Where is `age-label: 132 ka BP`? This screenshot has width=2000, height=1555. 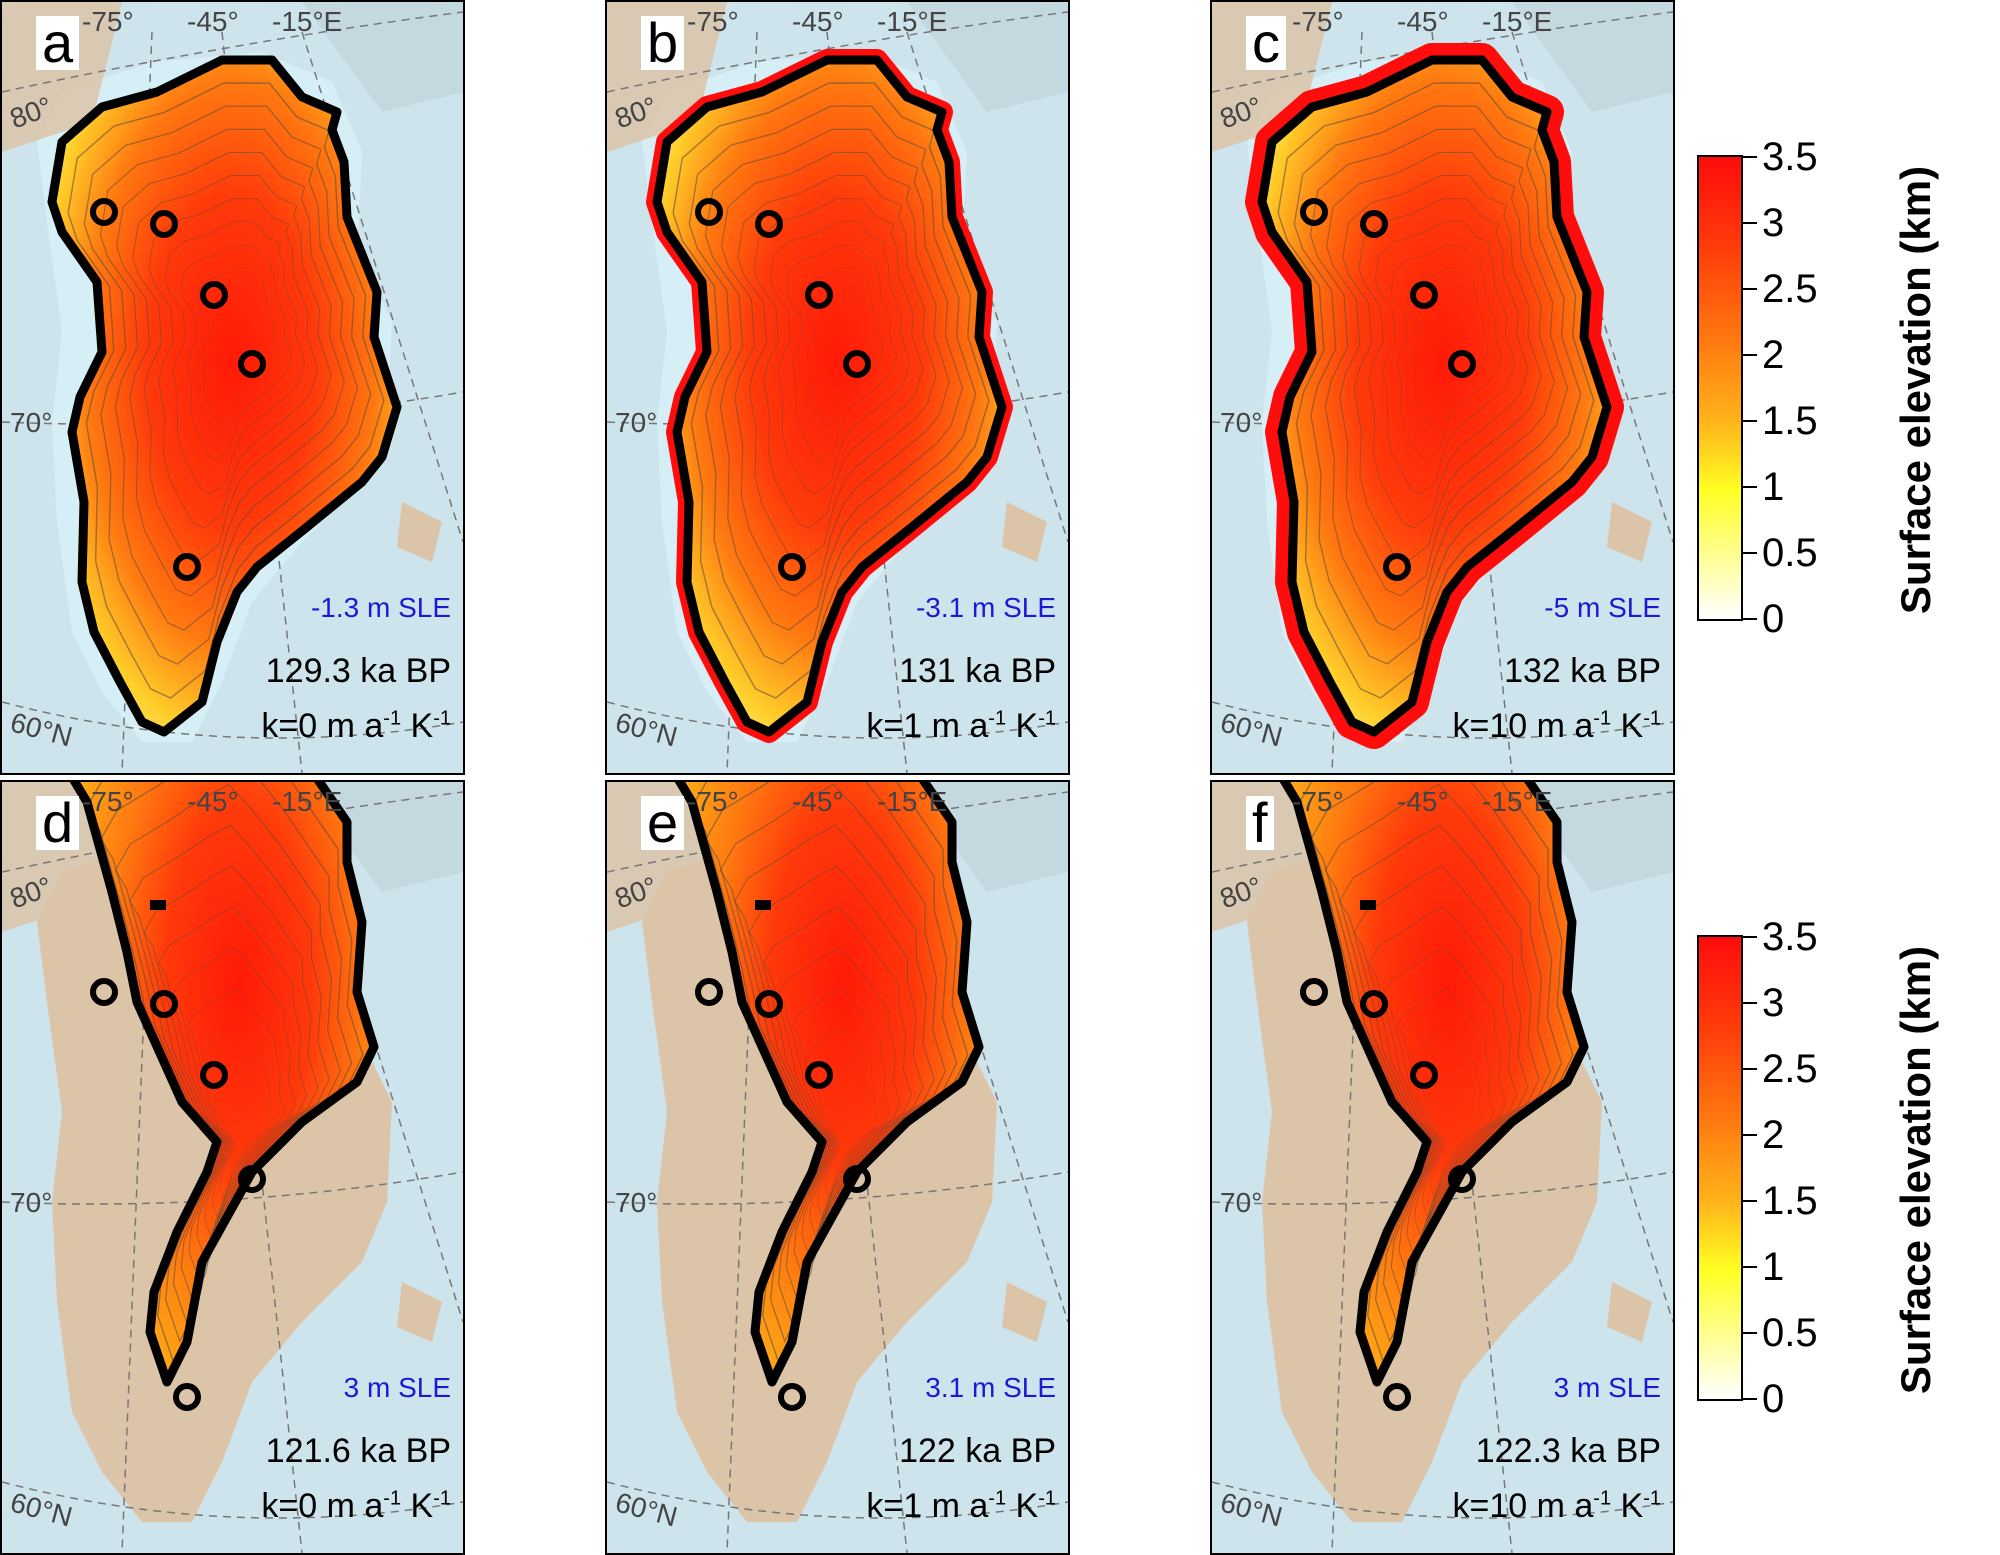 age-label: 132 ka BP is located at coordinates (1582, 671).